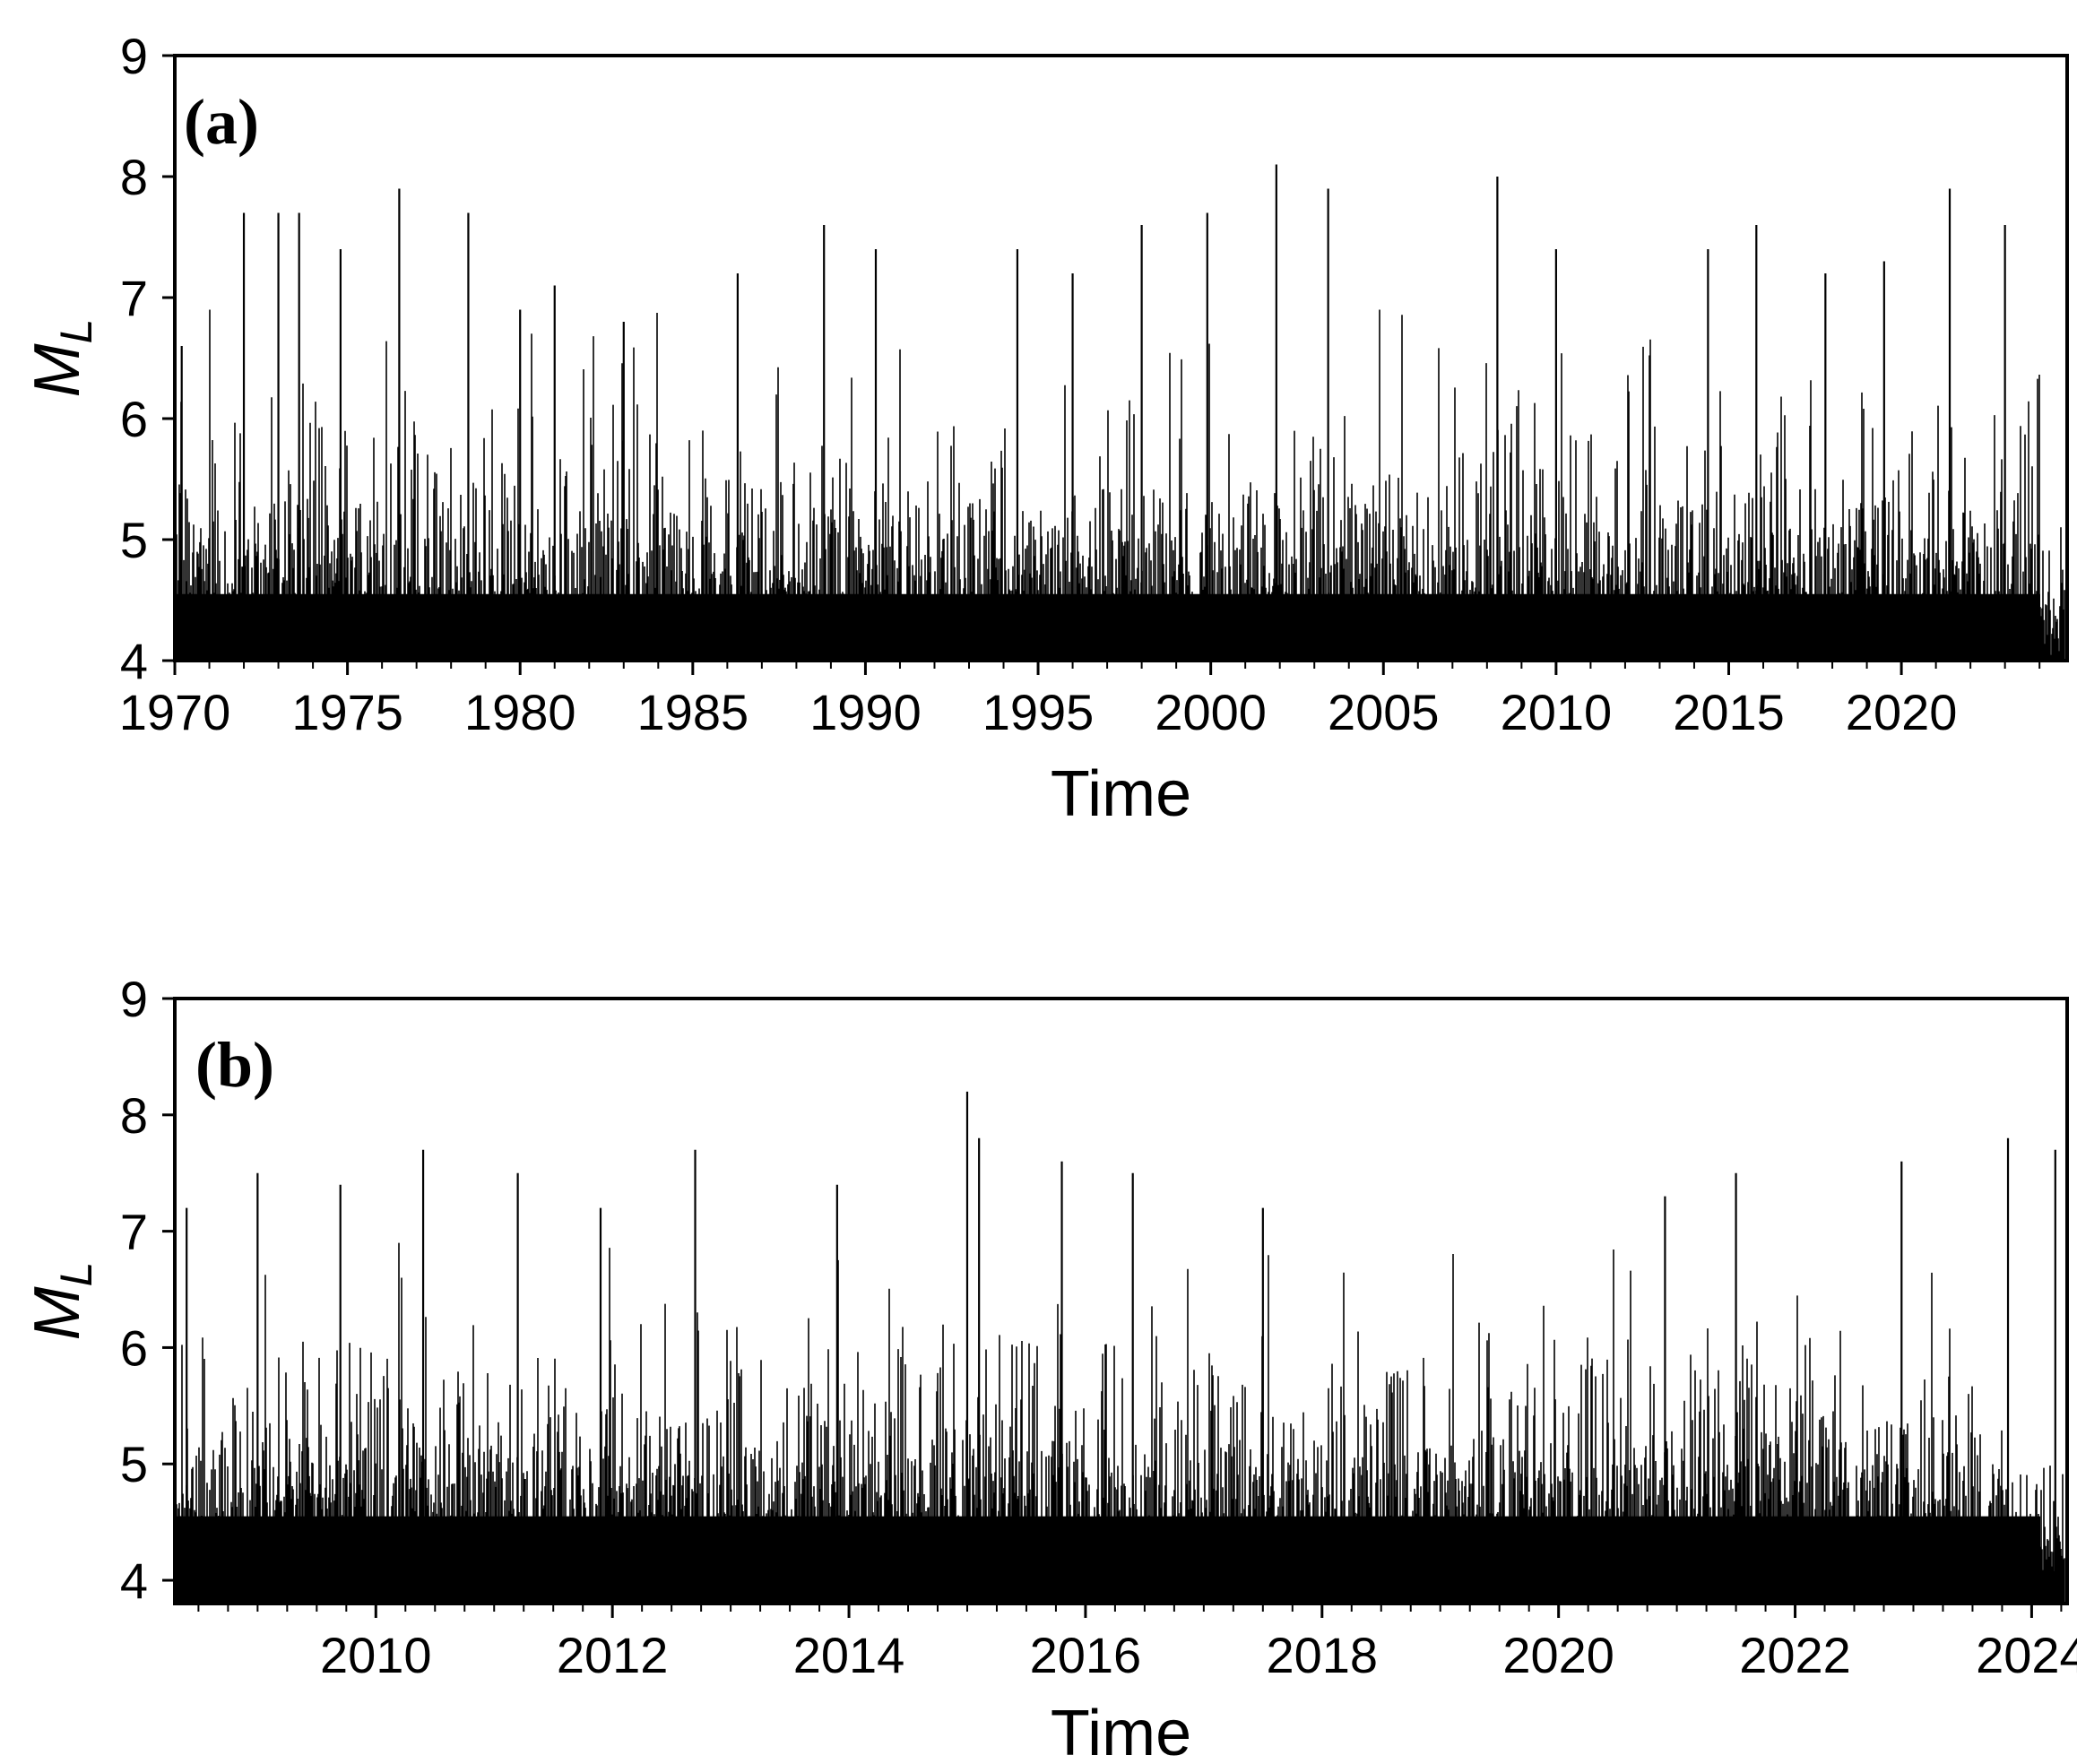  Describe the element at coordinates (134, 1464) in the screenshot. I see `panel-b-y-tick-label: 5` at that location.